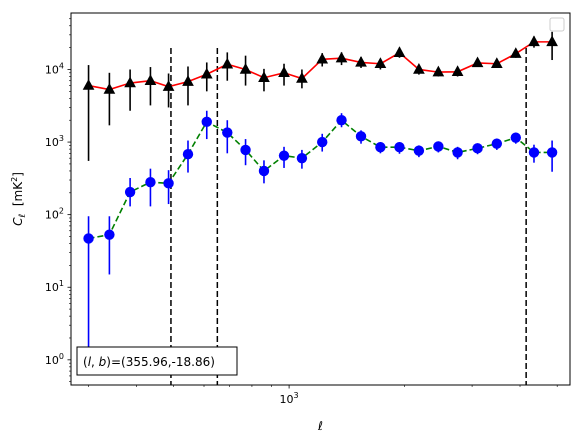  What do you see at coordinates (320, 426) in the screenshot?
I see `x-axis-label: ℓ` at bounding box center [320, 426].